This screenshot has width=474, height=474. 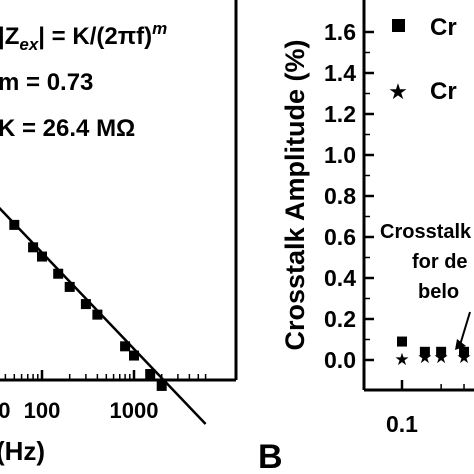 What do you see at coordinates (83, 36) in the screenshot?
I see `panel-a-formula: |Zex| = K/(2πf)m` at bounding box center [83, 36].